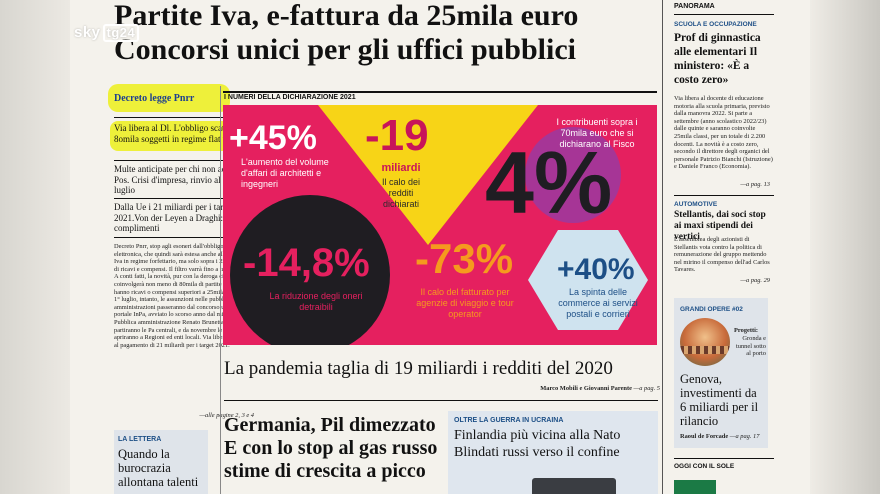 This screenshot has height=494, width=880. I want to click on decreto-label: Decreto legge Pnrr, so click(154, 98).